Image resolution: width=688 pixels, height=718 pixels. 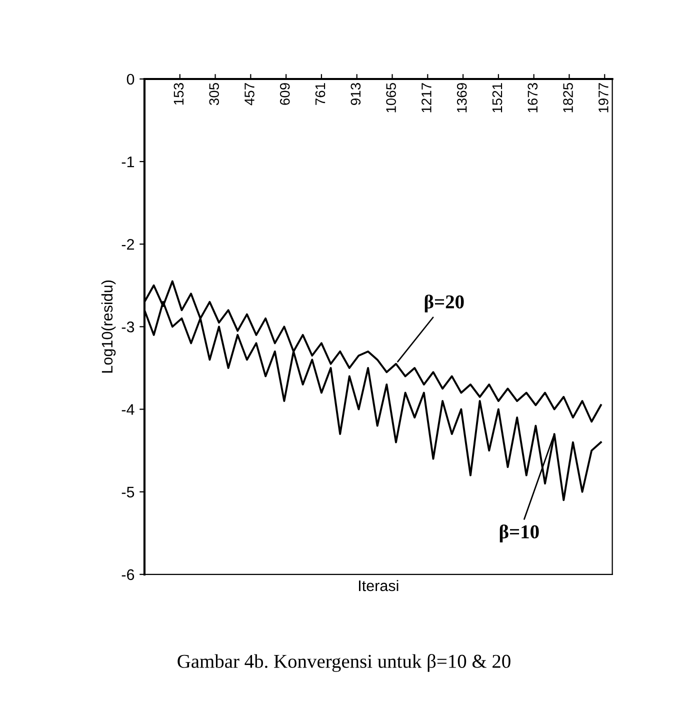 I want to click on y-tick-label: -2, so click(x=128, y=244).